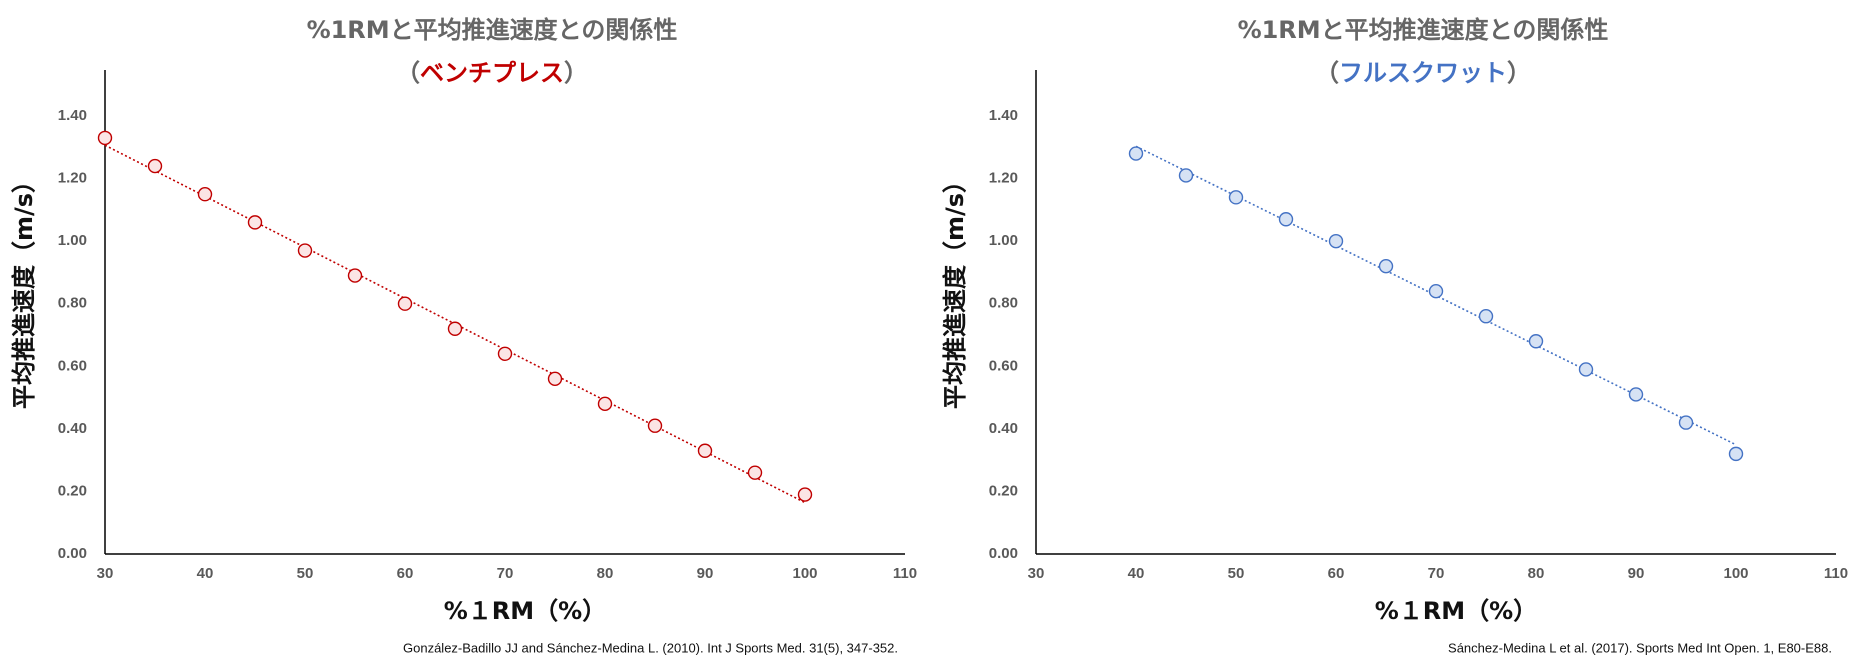  What do you see at coordinates (72, 428) in the screenshot?
I see `y-tick-label: 0.40` at bounding box center [72, 428].